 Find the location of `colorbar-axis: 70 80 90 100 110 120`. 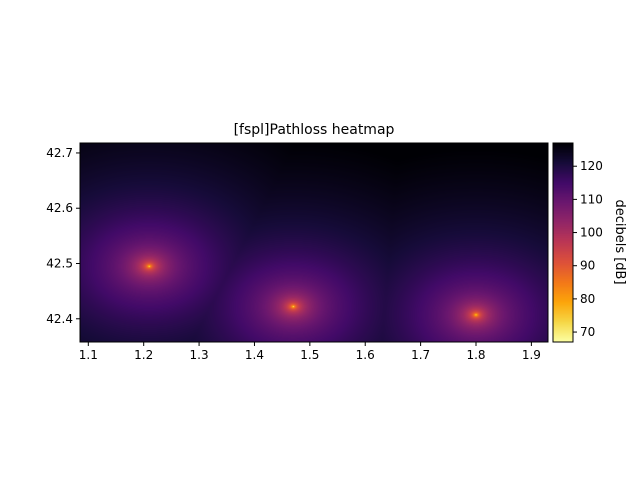

colorbar-axis: 70 80 90 100 110 120 is located at coordinates (588, 249).